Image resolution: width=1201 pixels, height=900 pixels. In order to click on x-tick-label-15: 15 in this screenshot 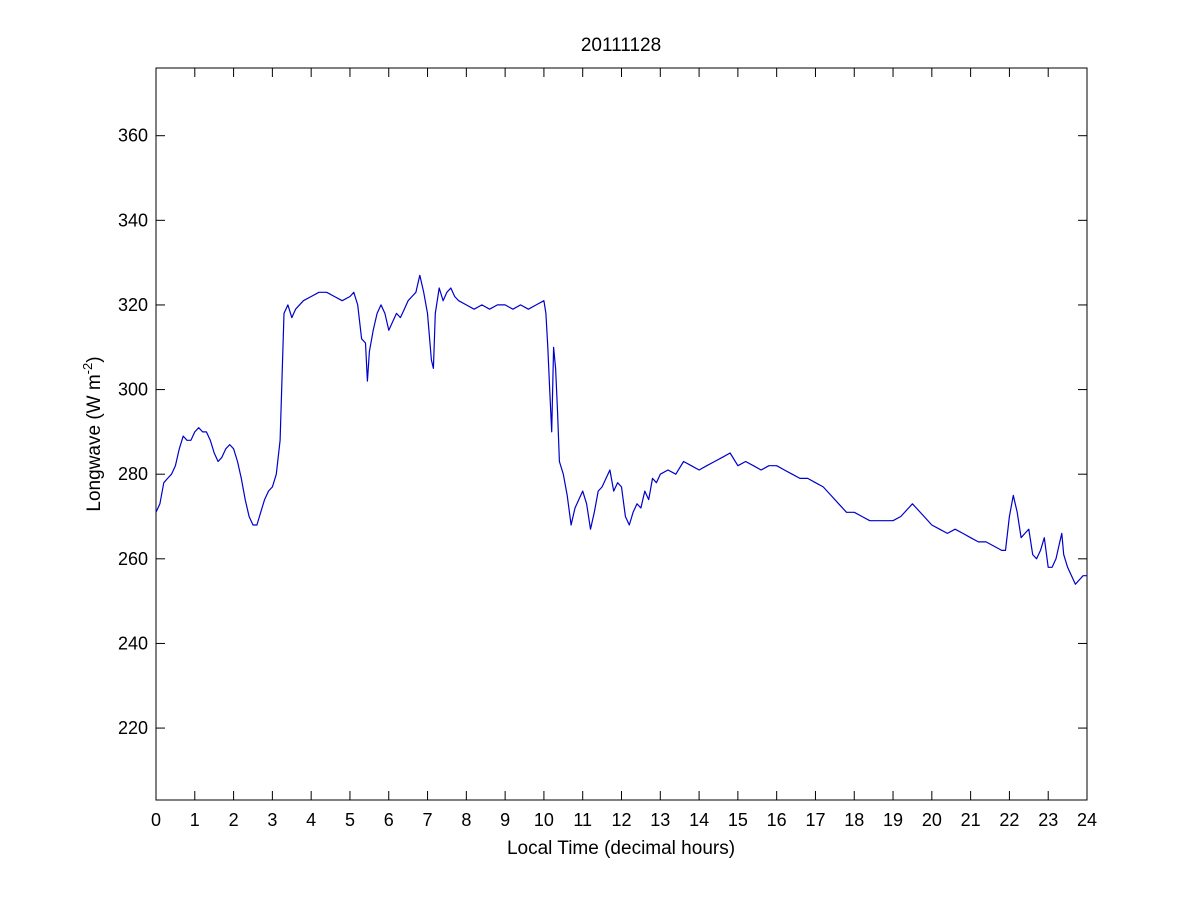, I will do `click(738, 820)`.